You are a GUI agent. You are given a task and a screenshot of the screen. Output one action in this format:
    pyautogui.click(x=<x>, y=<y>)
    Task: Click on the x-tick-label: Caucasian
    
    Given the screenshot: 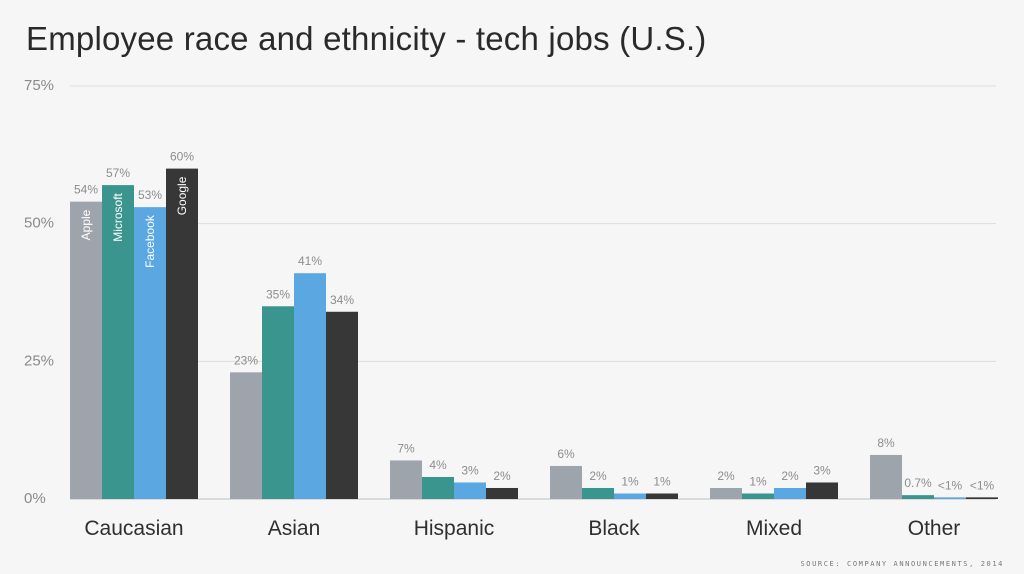 What is the action you would take?
    pyautogui.click(x=133, y=528)
    